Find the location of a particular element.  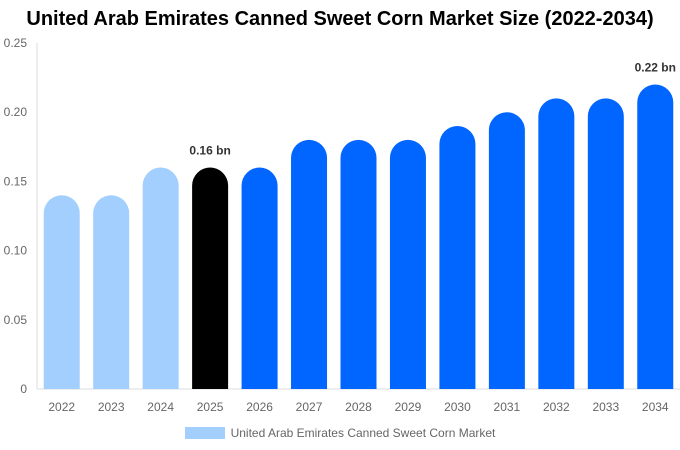

x-tick-label: 2030 is located at coordinates (457, 407).